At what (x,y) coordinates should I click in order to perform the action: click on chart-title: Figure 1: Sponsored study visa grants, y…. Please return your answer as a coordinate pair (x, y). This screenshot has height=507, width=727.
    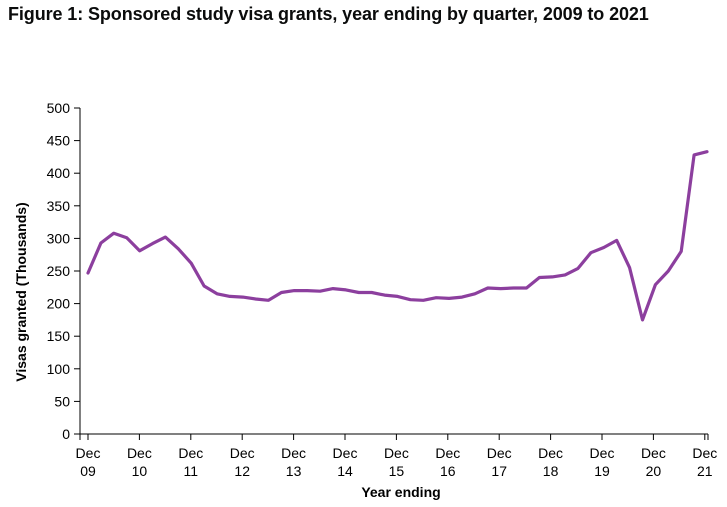
    Looking at the image, I should click on (328, 14).